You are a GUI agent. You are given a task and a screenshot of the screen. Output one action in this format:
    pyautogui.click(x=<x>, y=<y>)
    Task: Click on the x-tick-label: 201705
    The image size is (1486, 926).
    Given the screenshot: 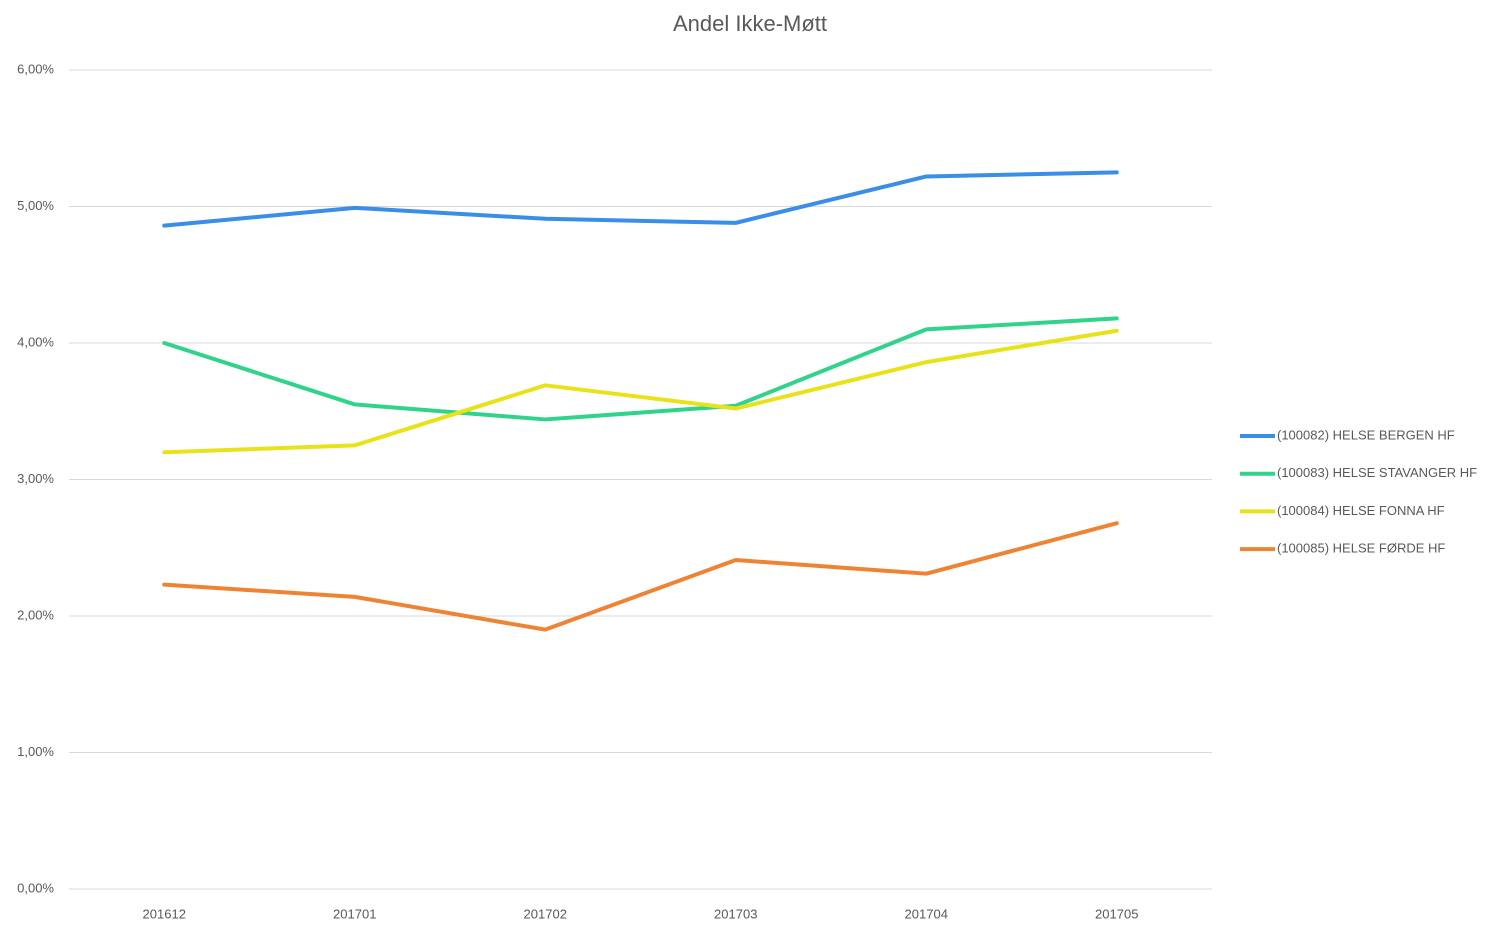 What is the action you would take?
    pyautogui.click(x=1116, y=913)
    